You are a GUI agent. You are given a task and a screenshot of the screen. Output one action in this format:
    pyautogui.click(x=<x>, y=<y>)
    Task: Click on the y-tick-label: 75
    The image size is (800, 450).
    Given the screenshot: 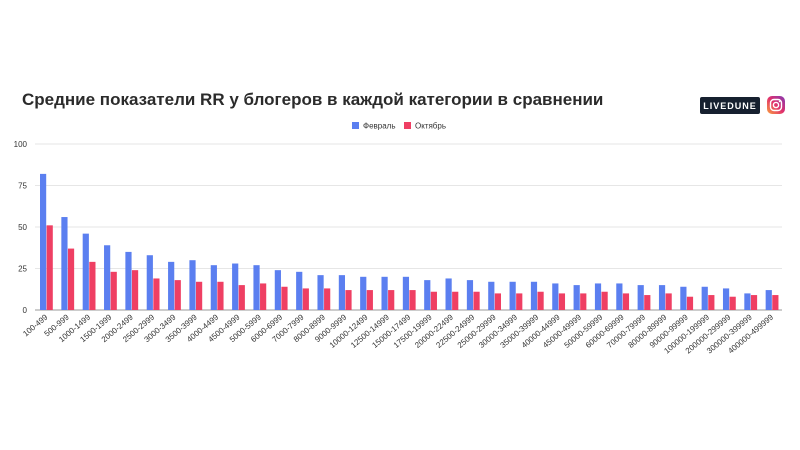 What is the action you would take?
    pyautogui.click(x=22, y=186)
    